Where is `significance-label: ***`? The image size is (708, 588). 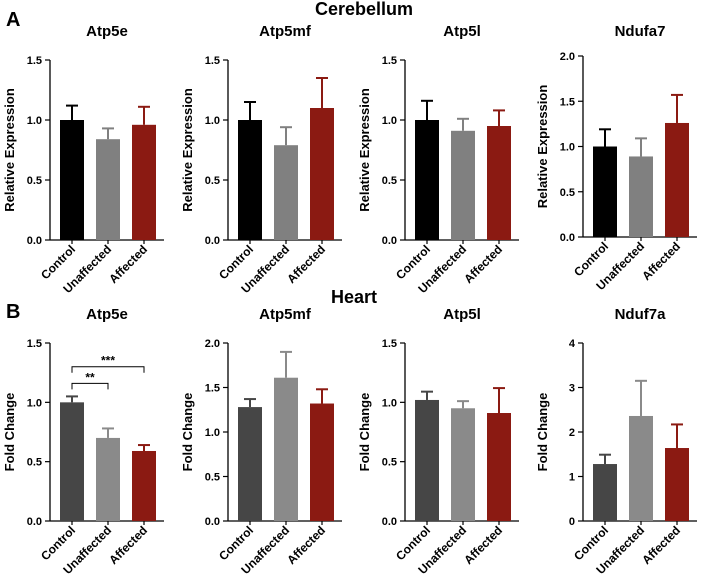
significance-label: *** is located at coordinates (108, 361).